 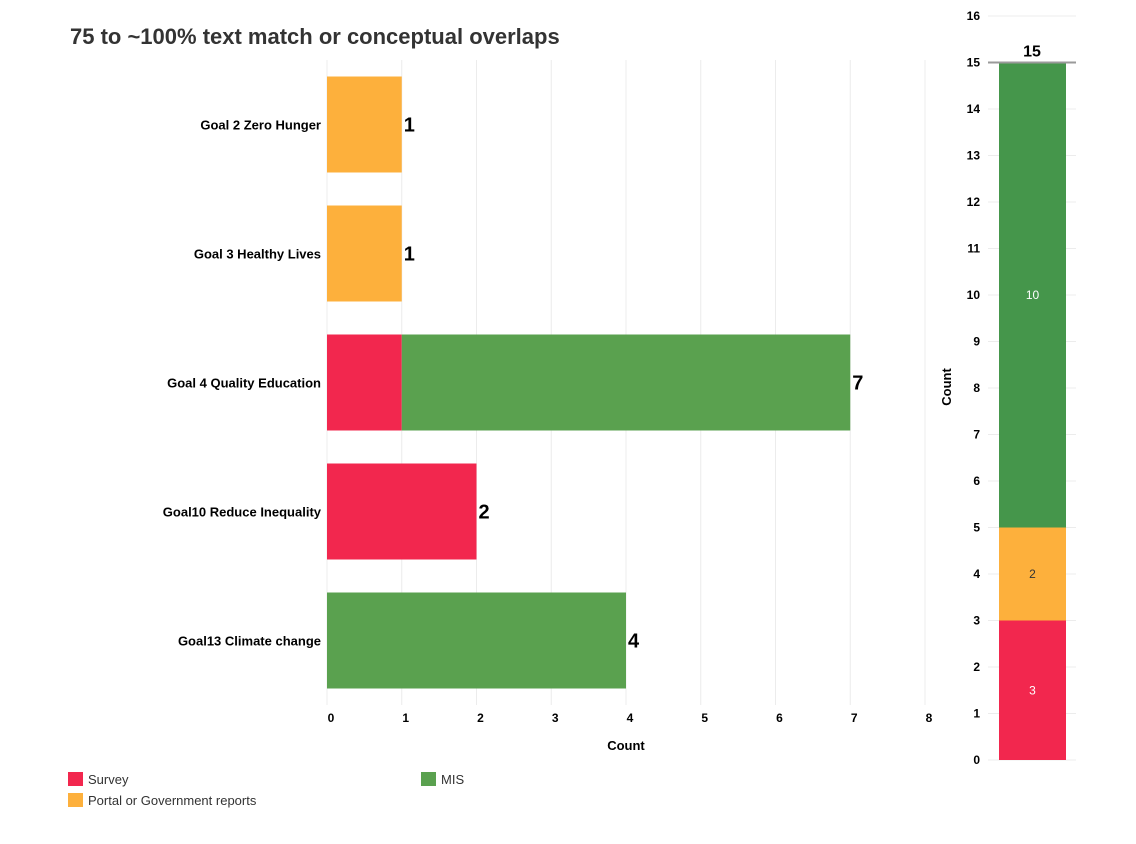 I want to click on x-tick-label: 5, so click(x=704, y=718).